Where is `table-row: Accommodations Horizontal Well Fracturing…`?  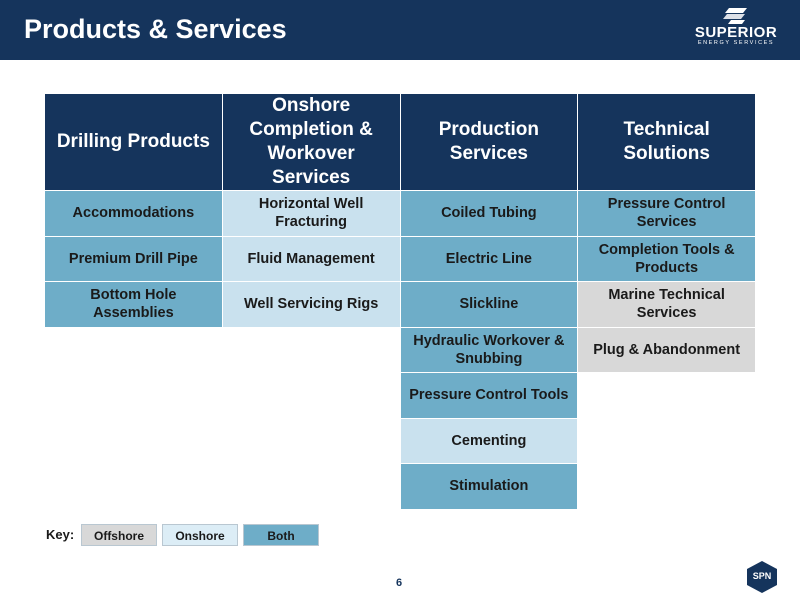
table-row: Accommodations Horizontal Well Fracturing… is located at coordinates (400, 213).